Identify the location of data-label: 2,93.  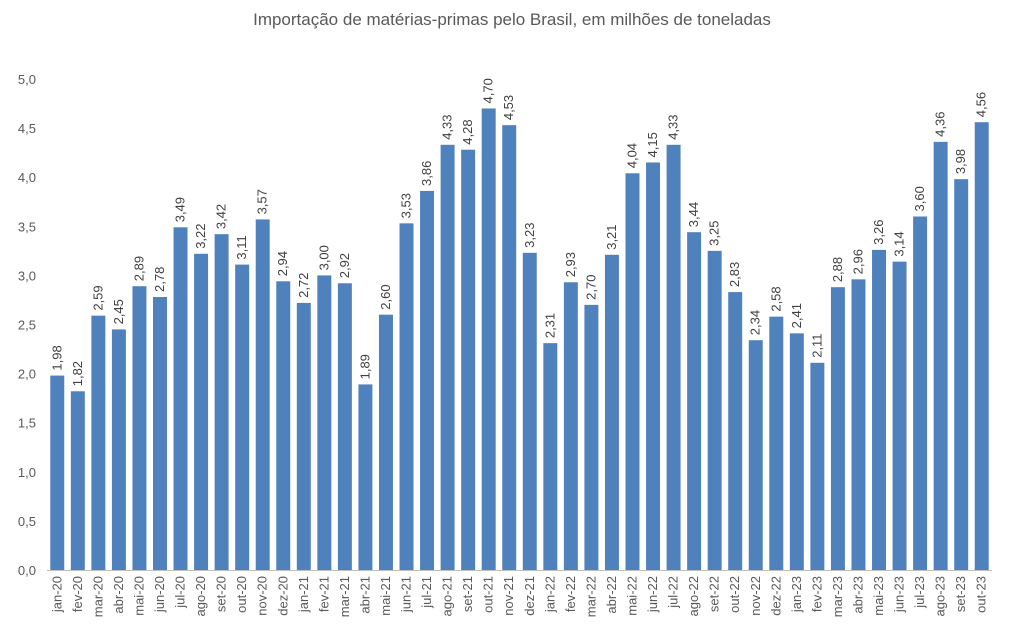
(570, 264).